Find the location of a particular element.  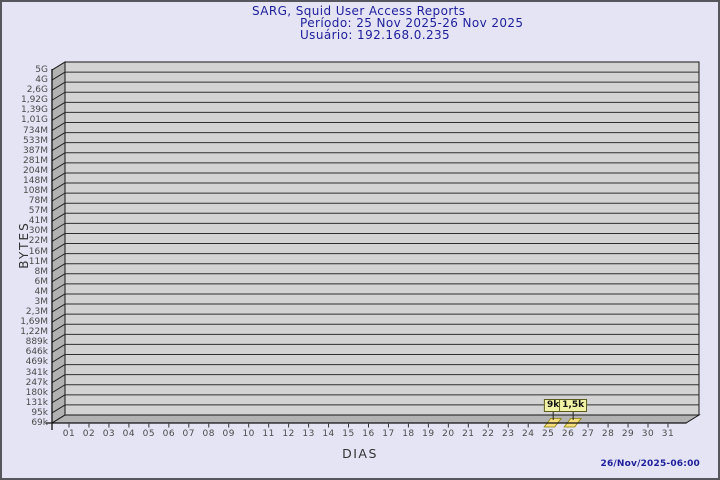

y-tick-label: 41M is located at coordinates (38, 221).